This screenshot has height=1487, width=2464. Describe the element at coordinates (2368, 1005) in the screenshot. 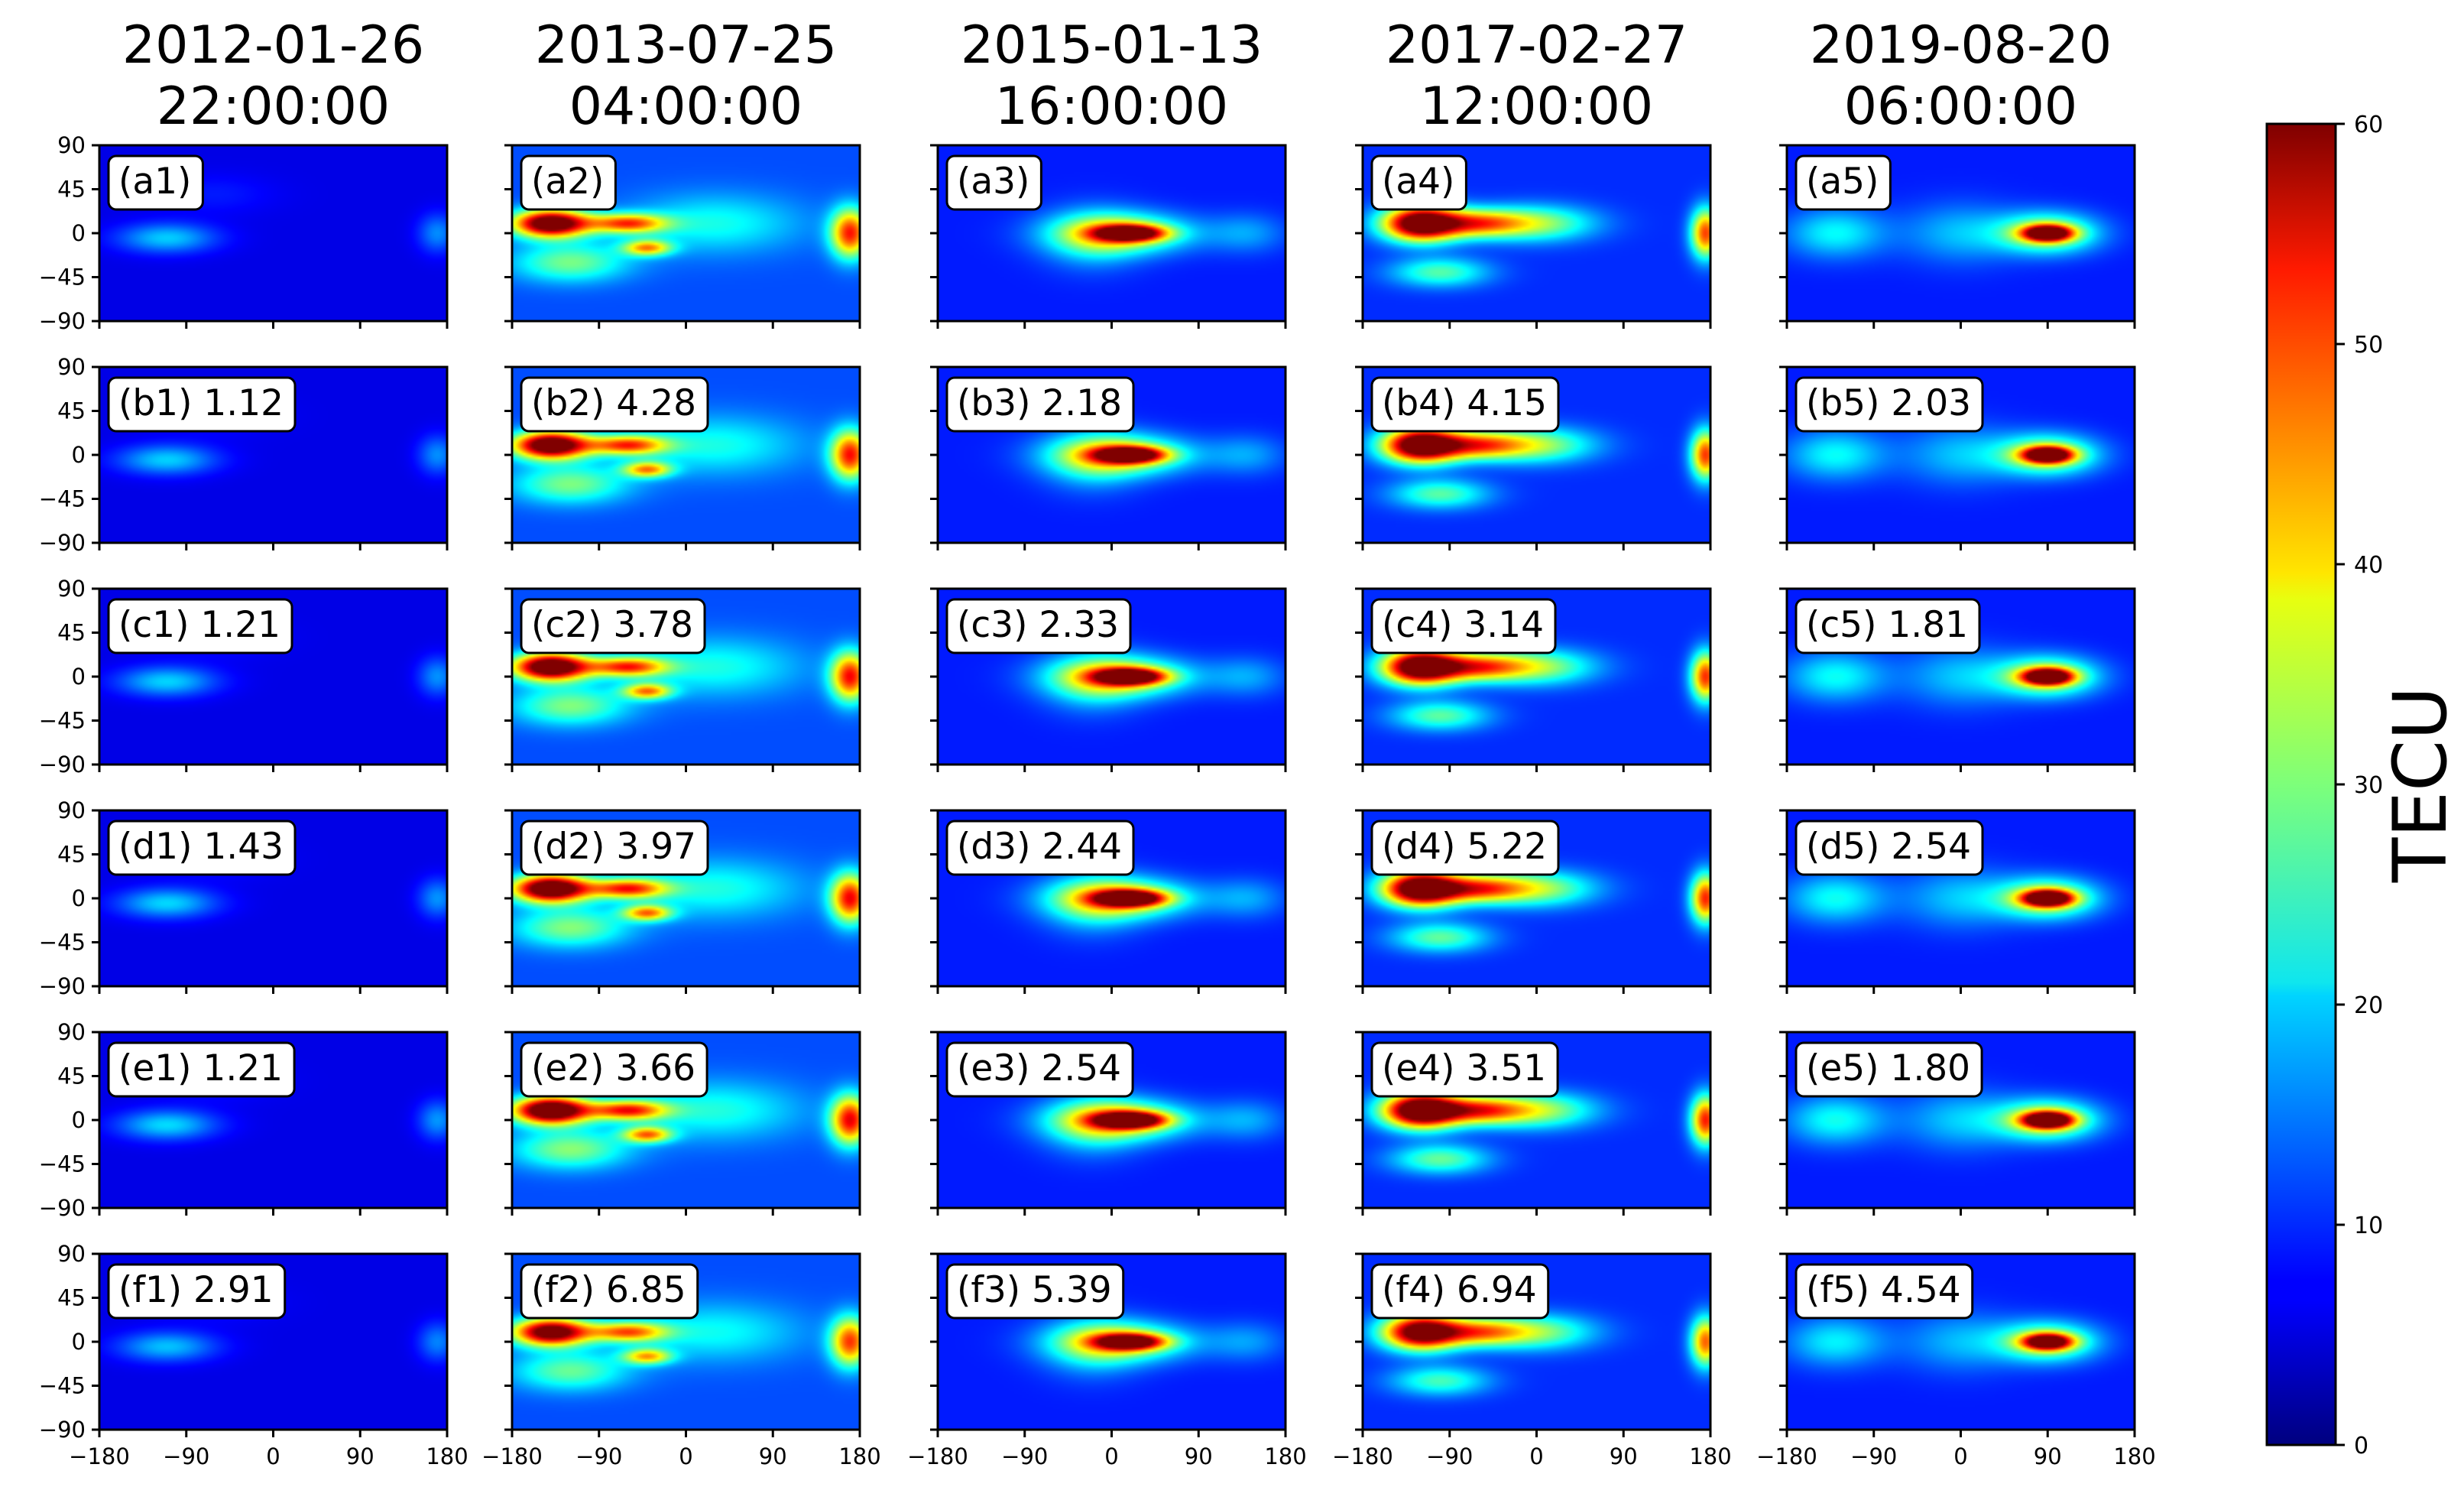

I see `colorbar-tick-label: 20` at that location.